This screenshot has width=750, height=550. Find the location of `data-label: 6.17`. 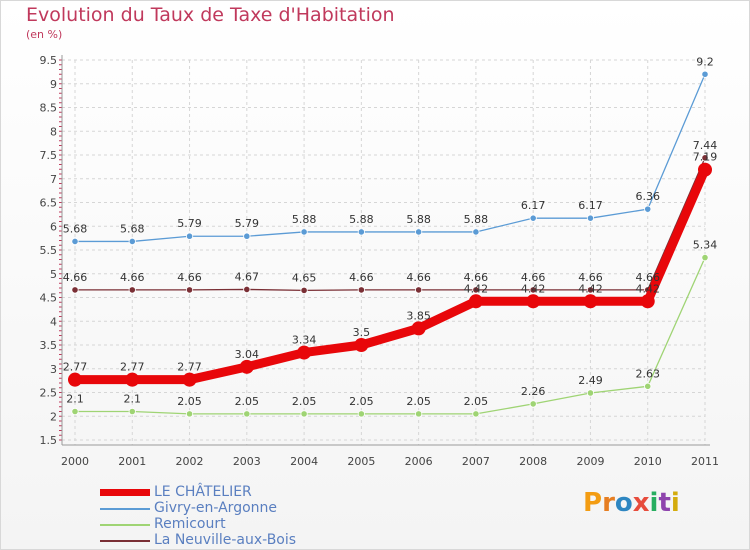

data-label: 6.17 is located at coordinates (533, 205).